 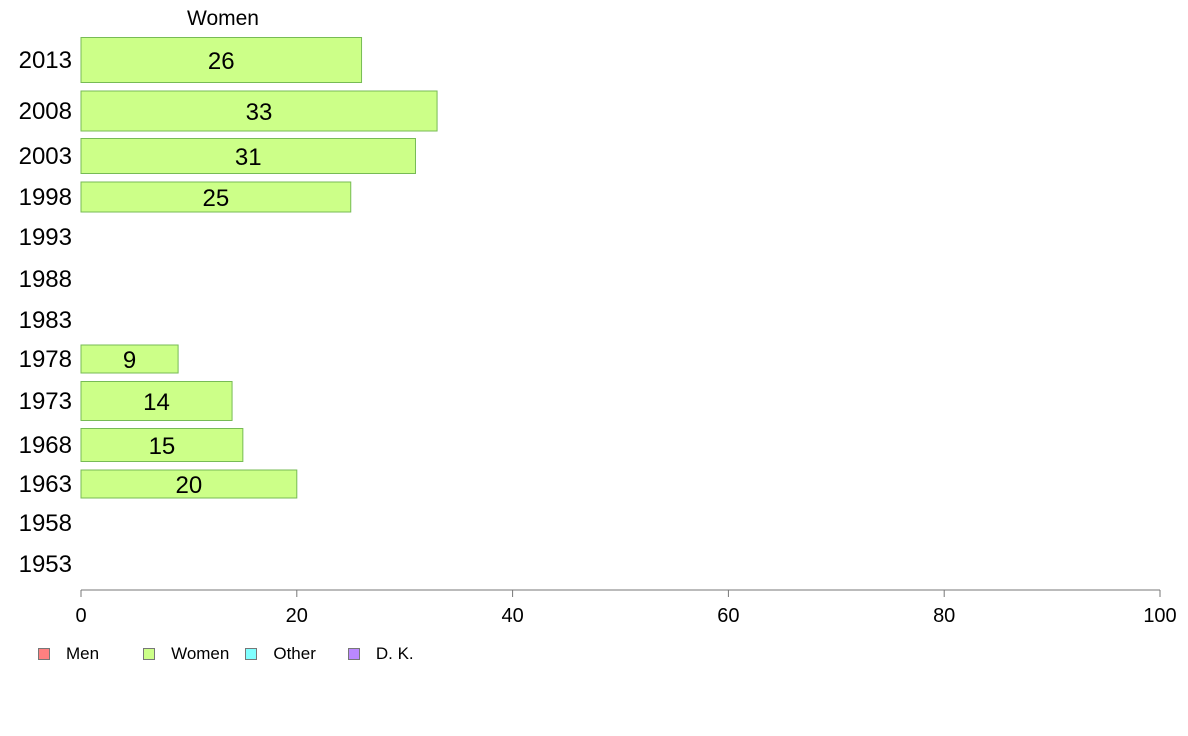 I want to click on x-tick-label-80: 80, so click(x=944, y=616).